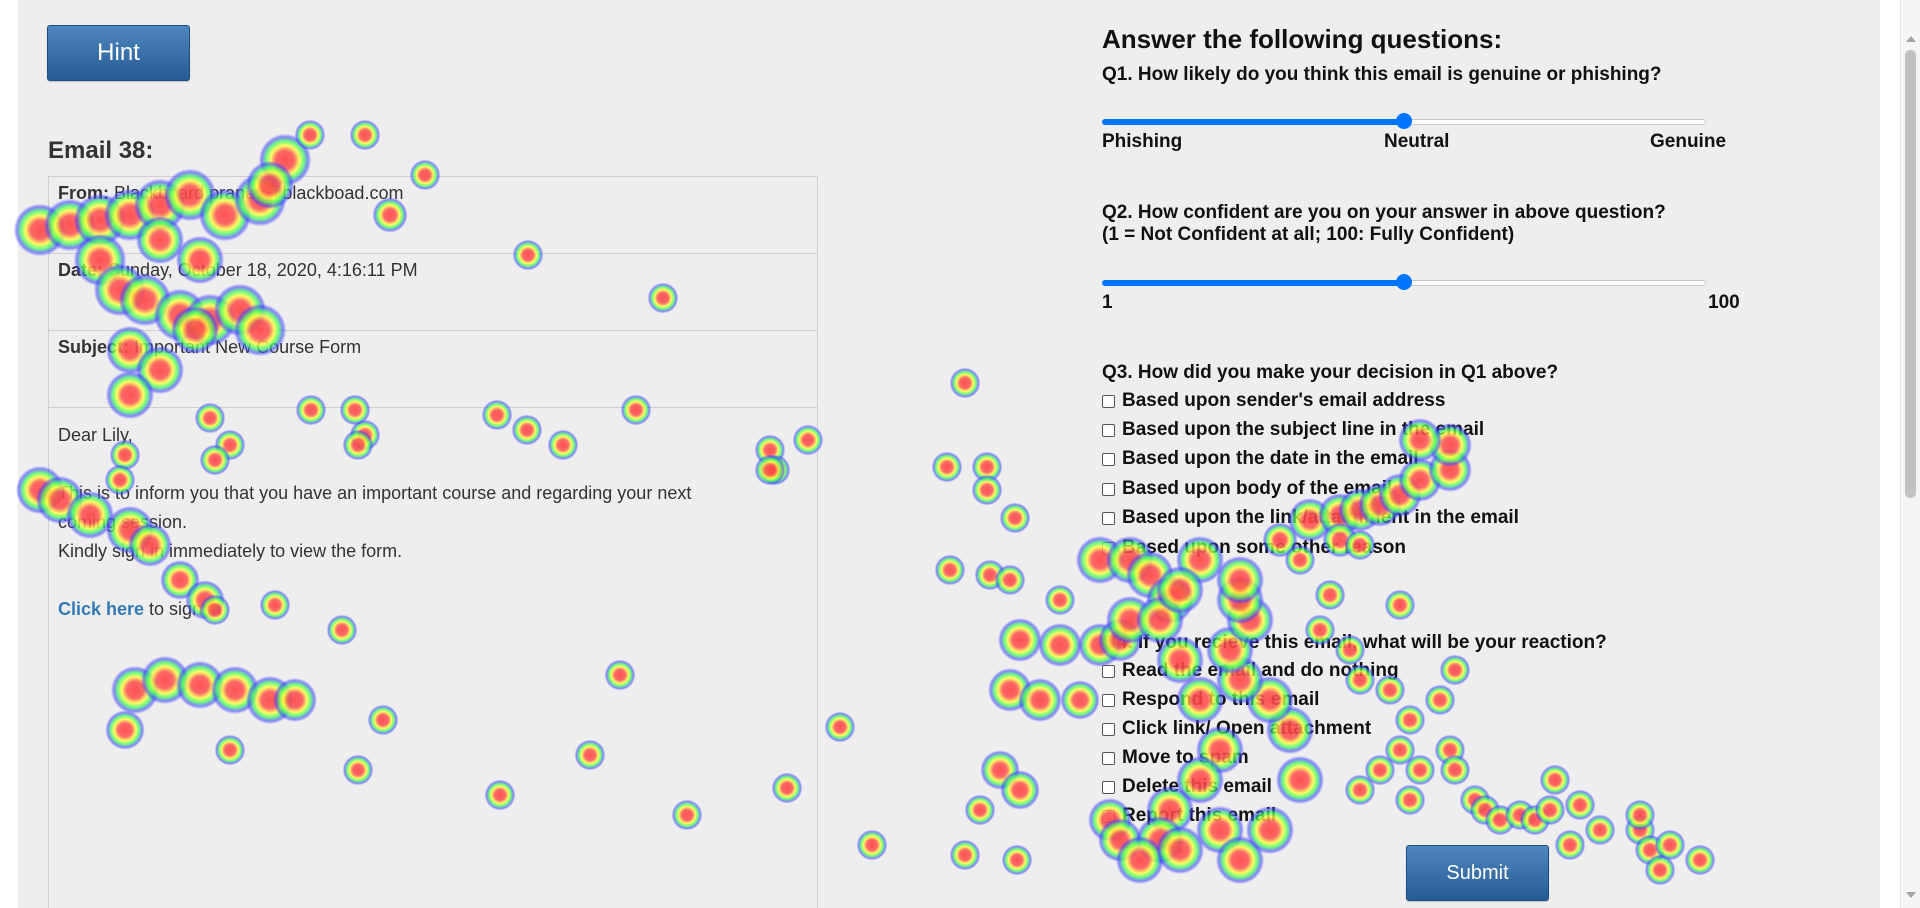 The width and height of the screenshot is (1920, 908). What do you see at coordinates (95, 435) in the screenshot?
I see `email-greeting: Dear Lily,` at bounding box center [95, 435].